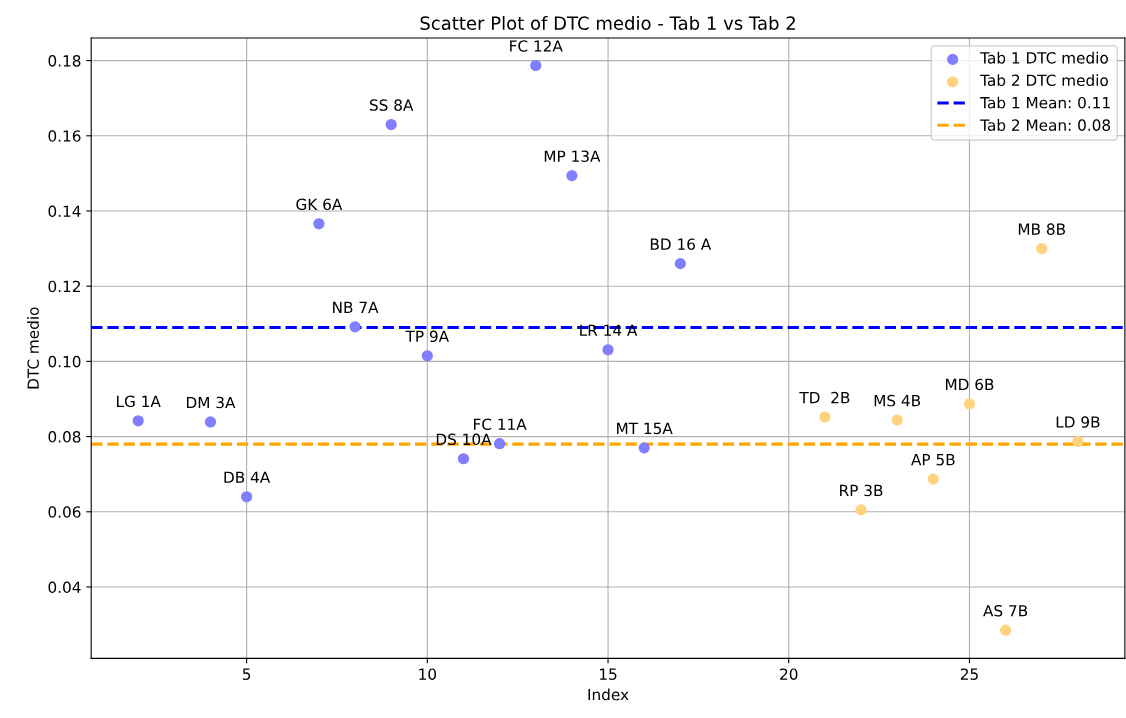 Image resolution: width=1126 pixels, height=718 pixels. I want to click on x-tick-label: 25, so click(969, 674).